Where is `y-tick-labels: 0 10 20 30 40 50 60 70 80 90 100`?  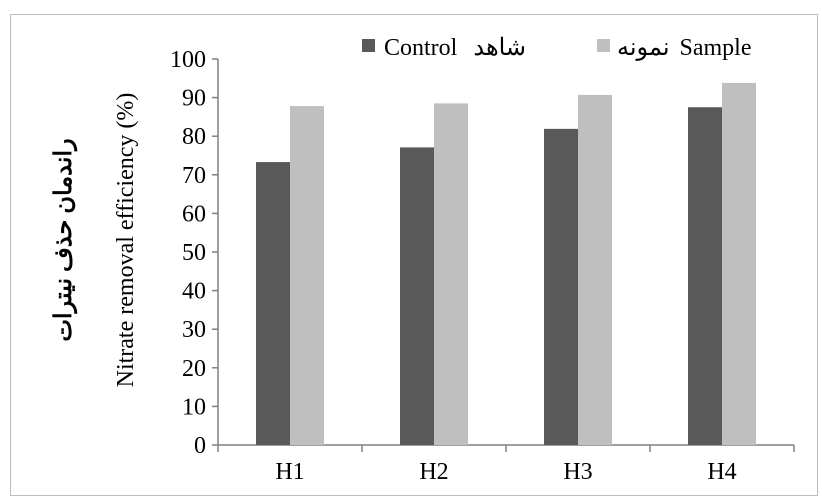 y-tick-labels: 0 10 20 30 40 50 60 70 80 90 100 is located at coordinates (188, 253).